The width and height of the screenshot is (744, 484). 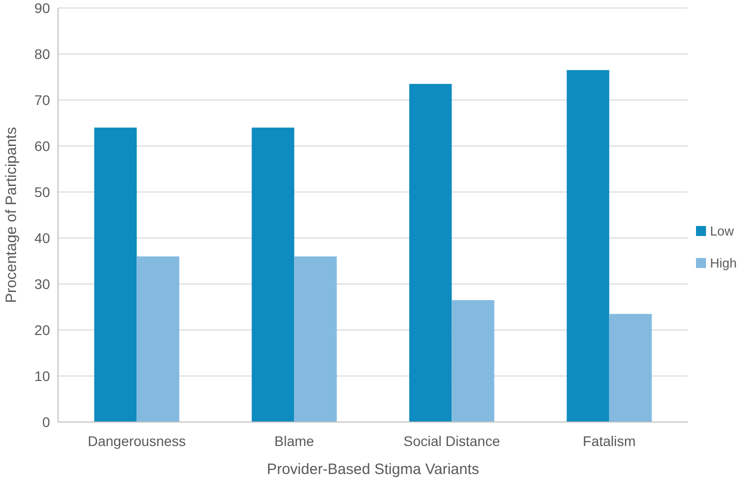 What do you see at coordinates (452, 441) in the screenshot?
I see `x-tick-label: Social Distance` at bounding box center [452, 441].